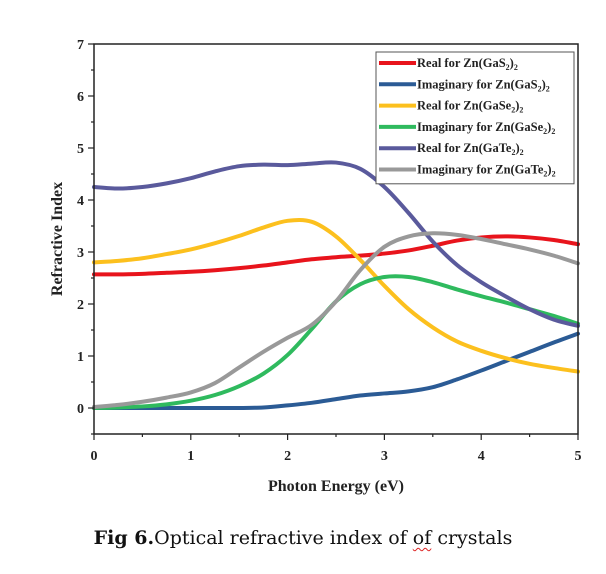 The width and height of the screenshot is (606, 574). What do you see at coordinates (80, 357) in the screenshot?
I see `y-tick-label: 1` at bounding box center [80, 357].